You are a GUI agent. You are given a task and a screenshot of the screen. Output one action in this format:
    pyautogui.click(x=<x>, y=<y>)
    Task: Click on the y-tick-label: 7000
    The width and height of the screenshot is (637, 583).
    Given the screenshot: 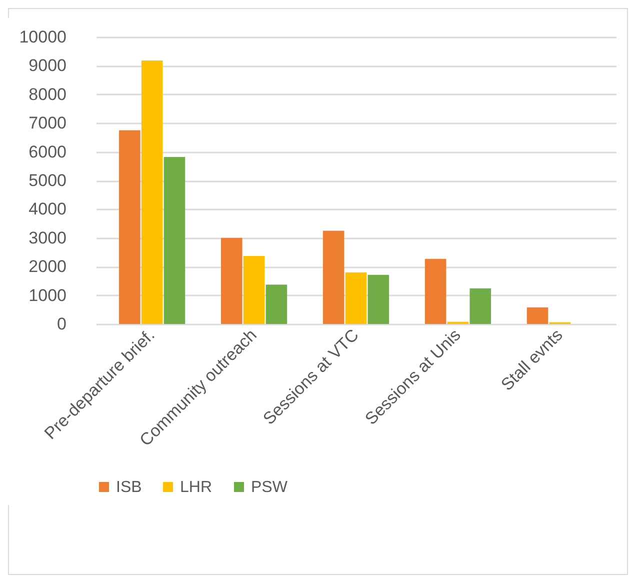 What is the action you would take?
    pyautogui.click(x=47, y=123)
    